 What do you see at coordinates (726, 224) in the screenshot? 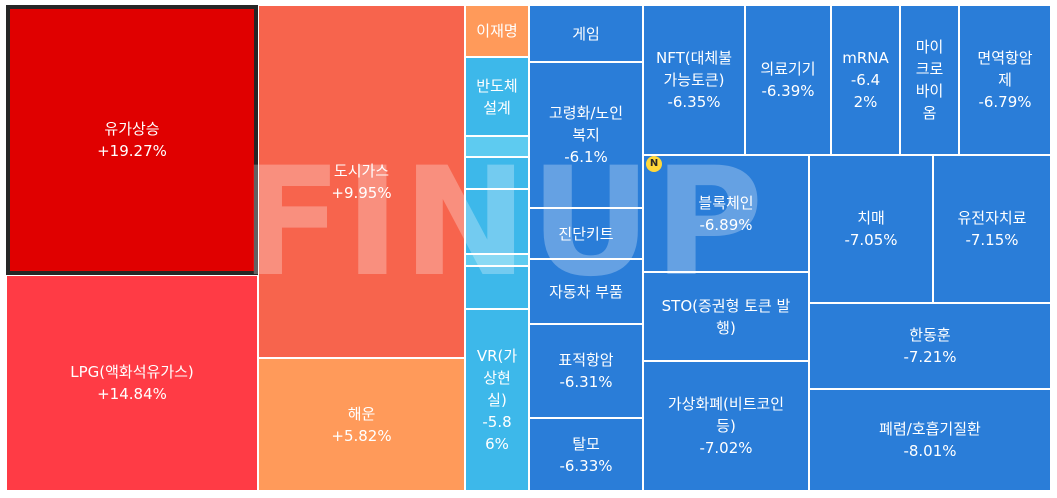
I see `tile-change: -6.89%` at bounding box center [726, 224].